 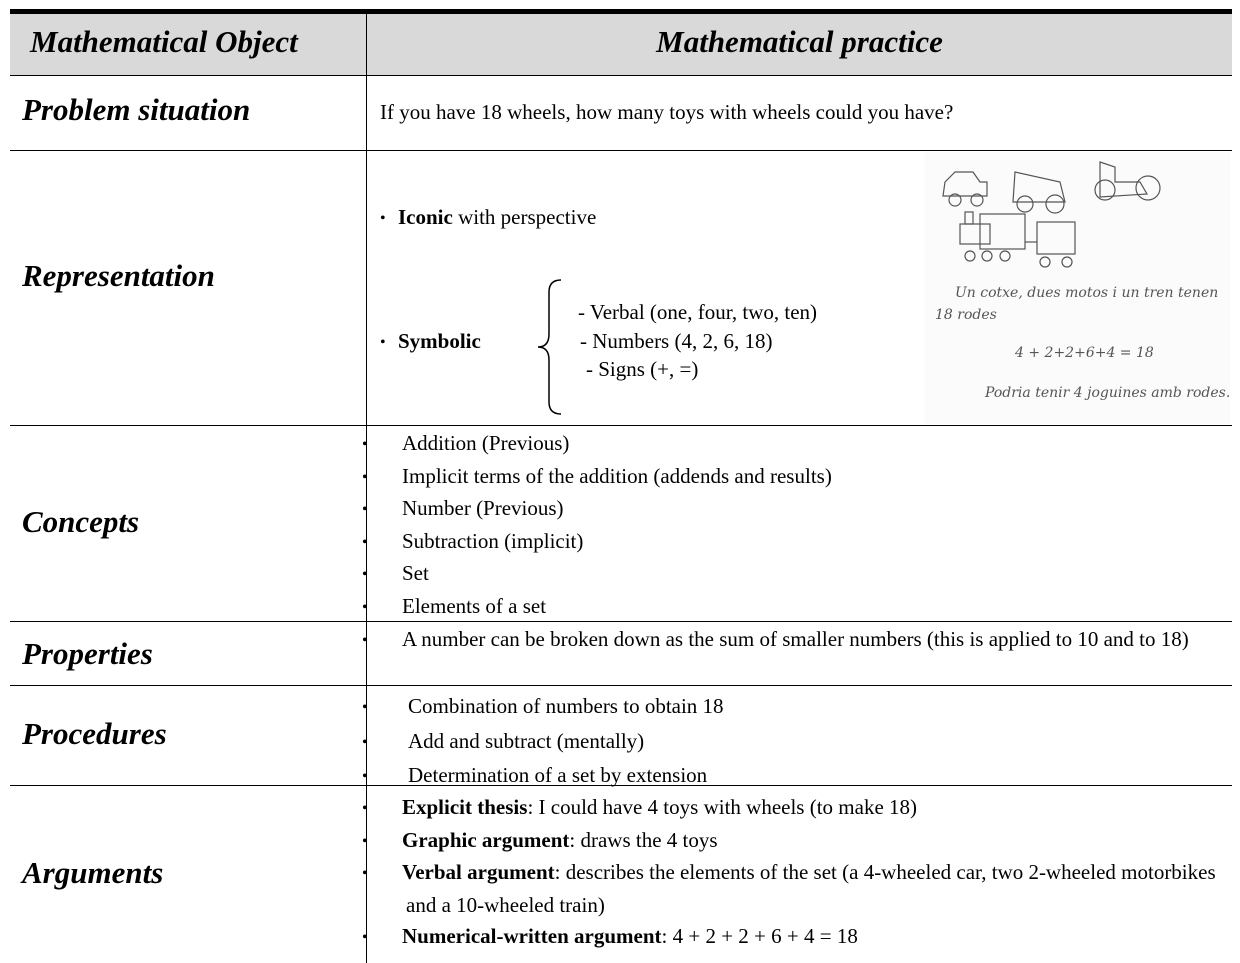 What do you see at coordinates (806, 509) in the screenshot?
I see `list-item: Number (Previous)` at bounding box center [806, 509].